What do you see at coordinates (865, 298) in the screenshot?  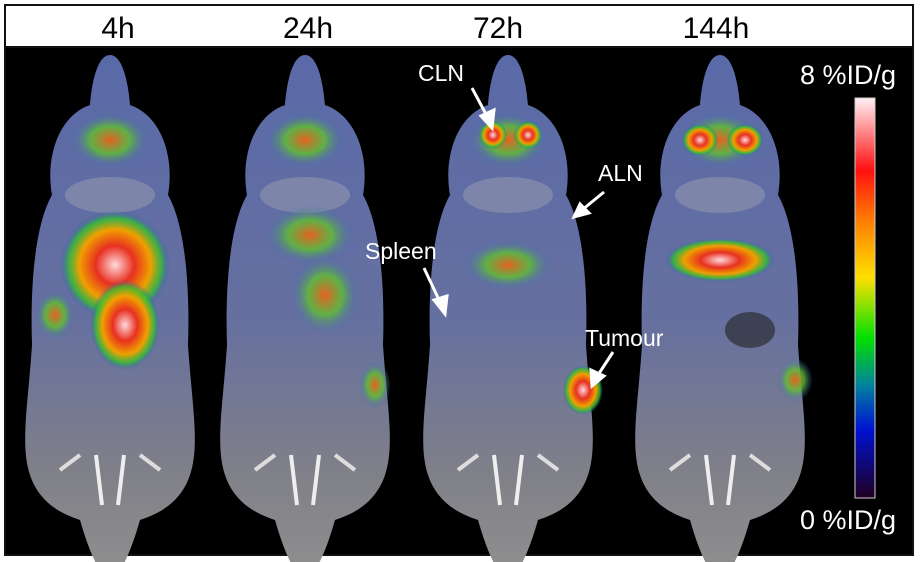 I see `colorbar` at bounding box center [865, 298].